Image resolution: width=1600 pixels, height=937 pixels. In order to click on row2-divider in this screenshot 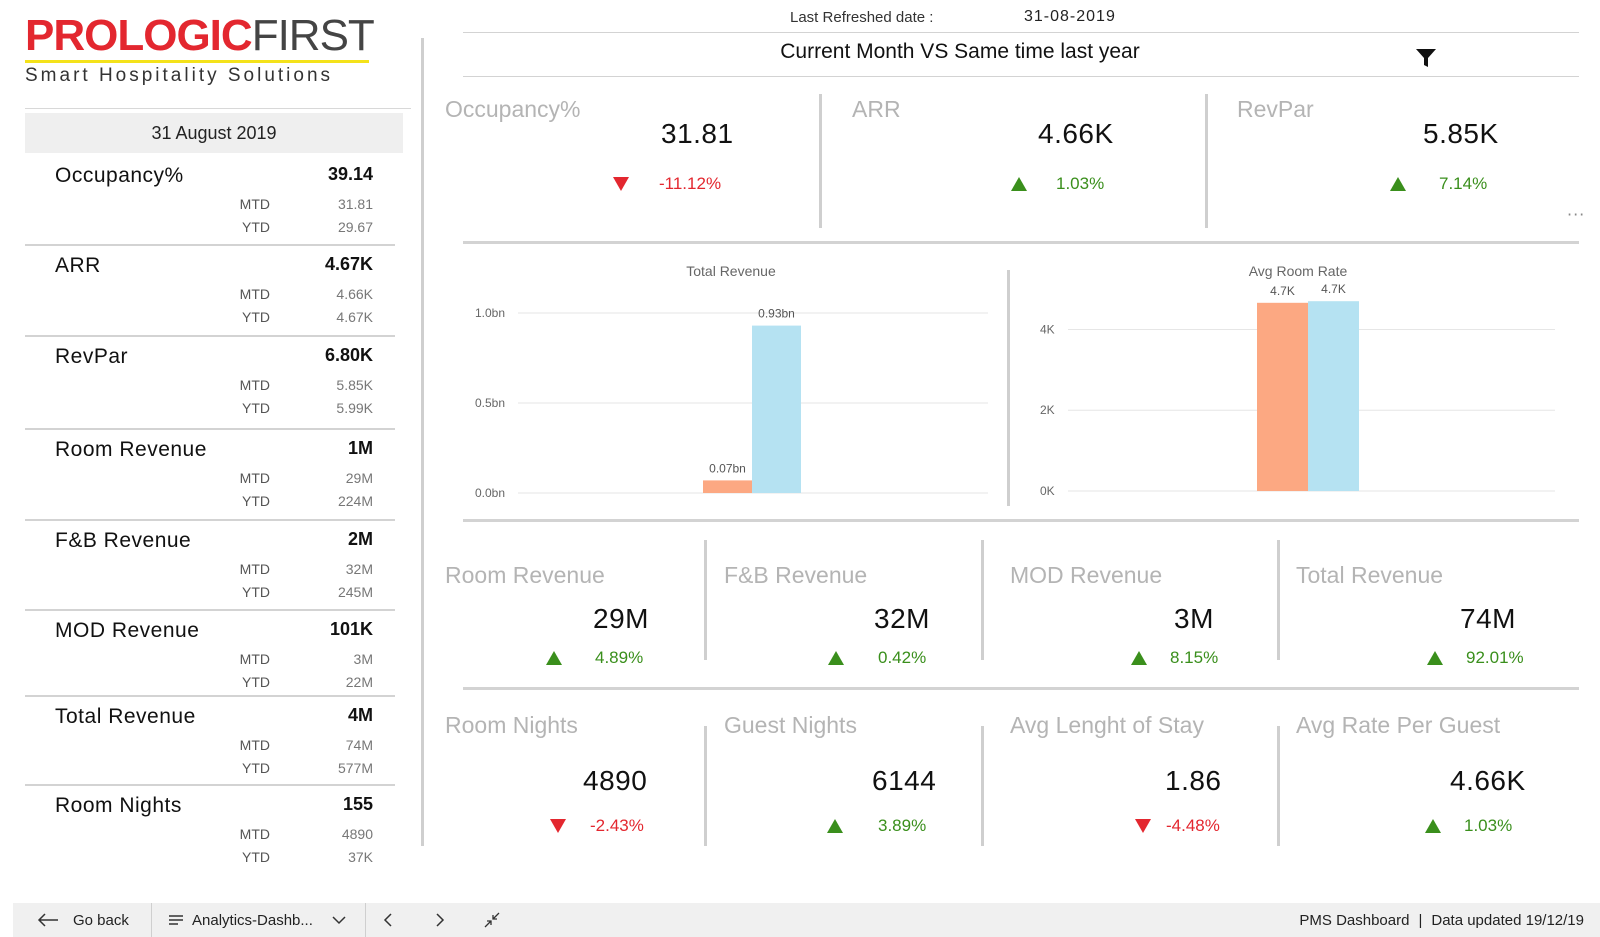, I will do `click(1021, 688)`.